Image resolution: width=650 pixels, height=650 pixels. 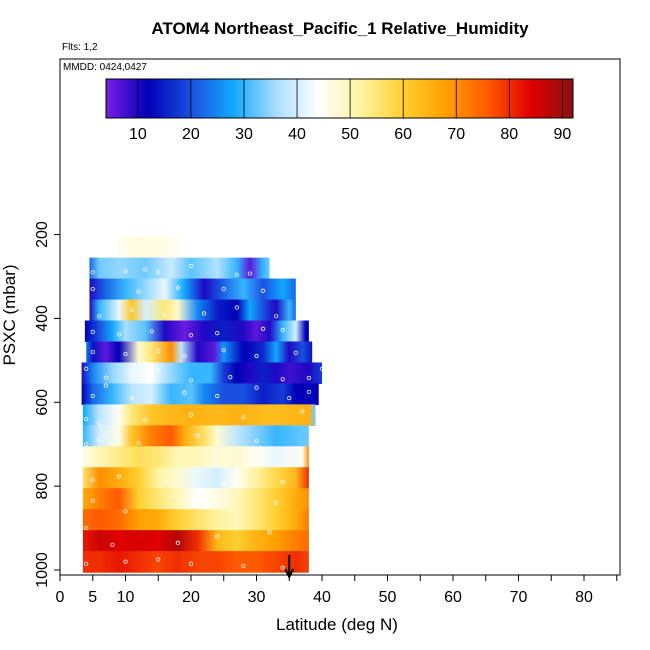 What do you see at coordinates (105, 67) in the screenshot?
I see `date-note: MMDD: 0424,0427` at bounding box center [105, 67].